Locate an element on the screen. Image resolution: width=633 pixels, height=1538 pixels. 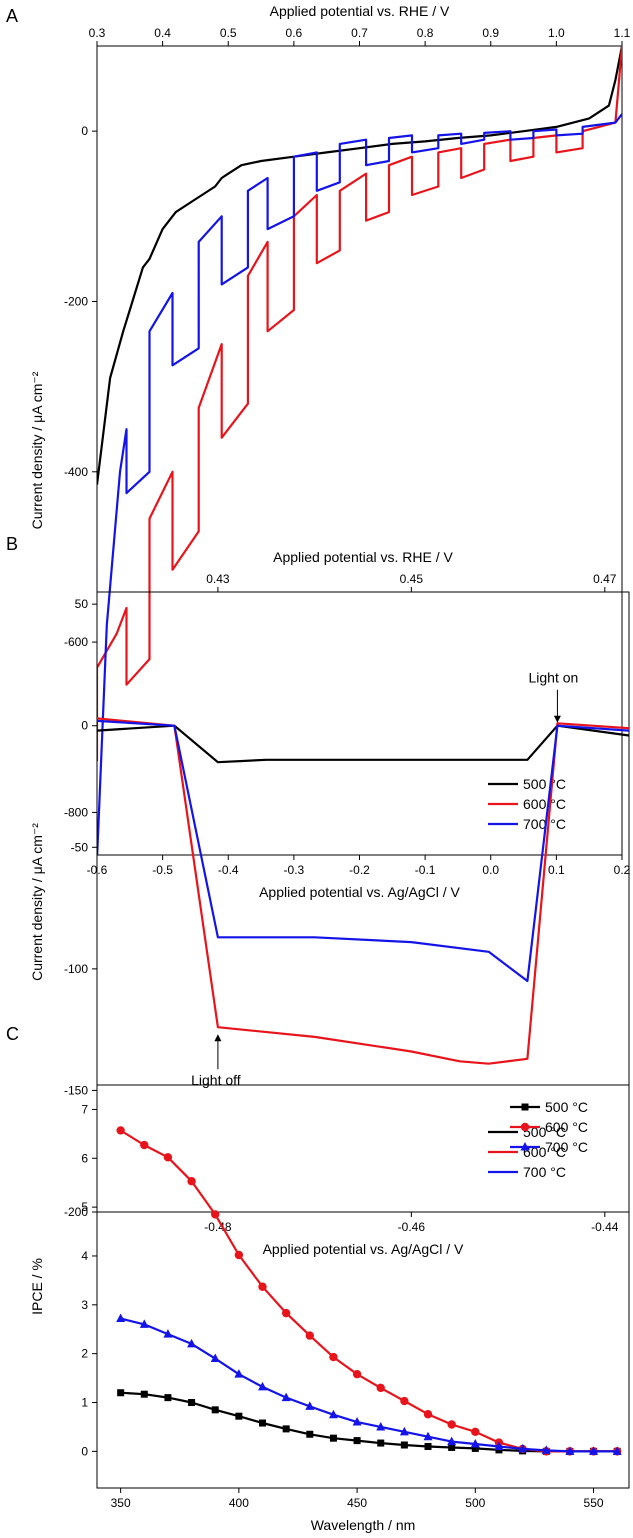
annotation-arrowhead-light-off is located at coordinates (218, 1038).